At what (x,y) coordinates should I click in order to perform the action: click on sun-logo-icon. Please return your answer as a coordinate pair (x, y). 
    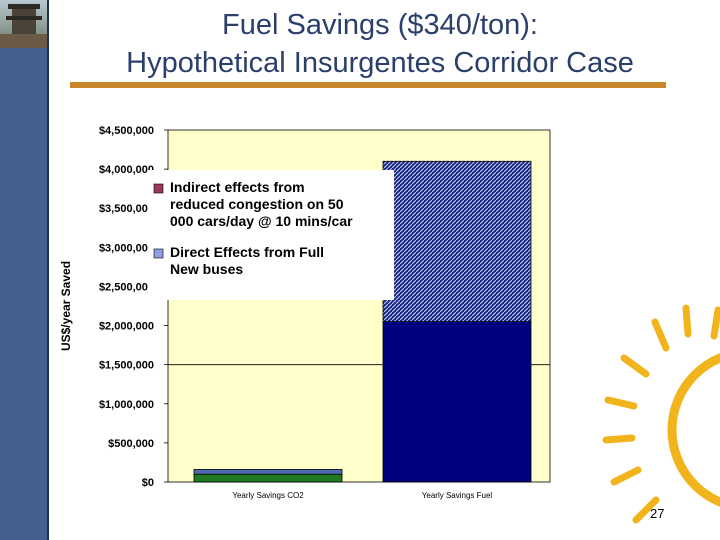
    Looking at the image, I should click on (661, 414).